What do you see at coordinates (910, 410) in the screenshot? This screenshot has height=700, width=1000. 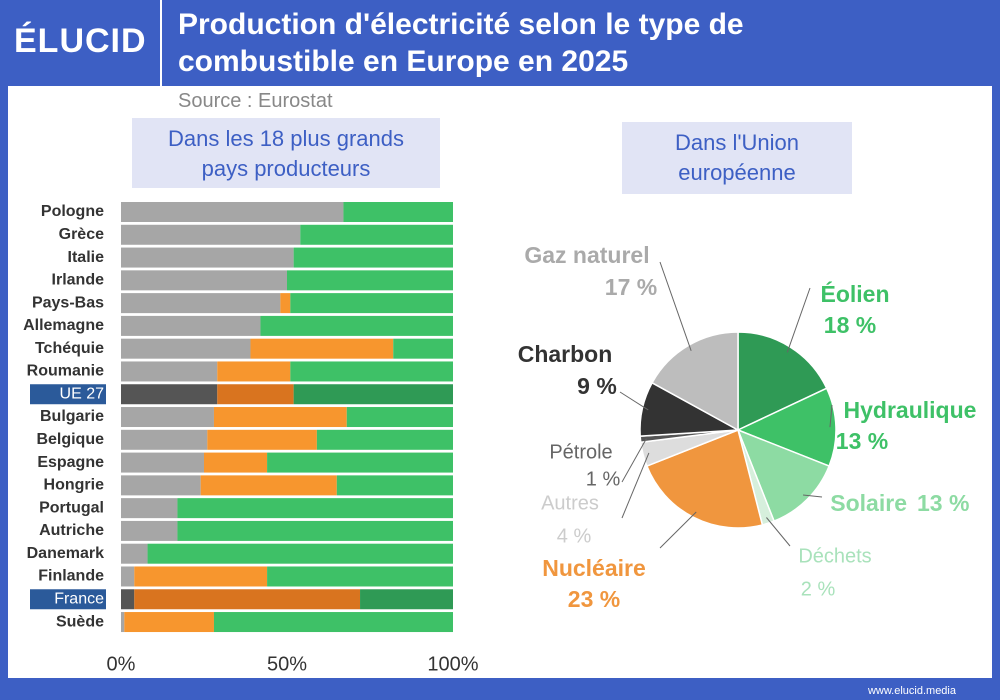 I see `slice-label: Hydraulique` at bounding box center [910, 410].